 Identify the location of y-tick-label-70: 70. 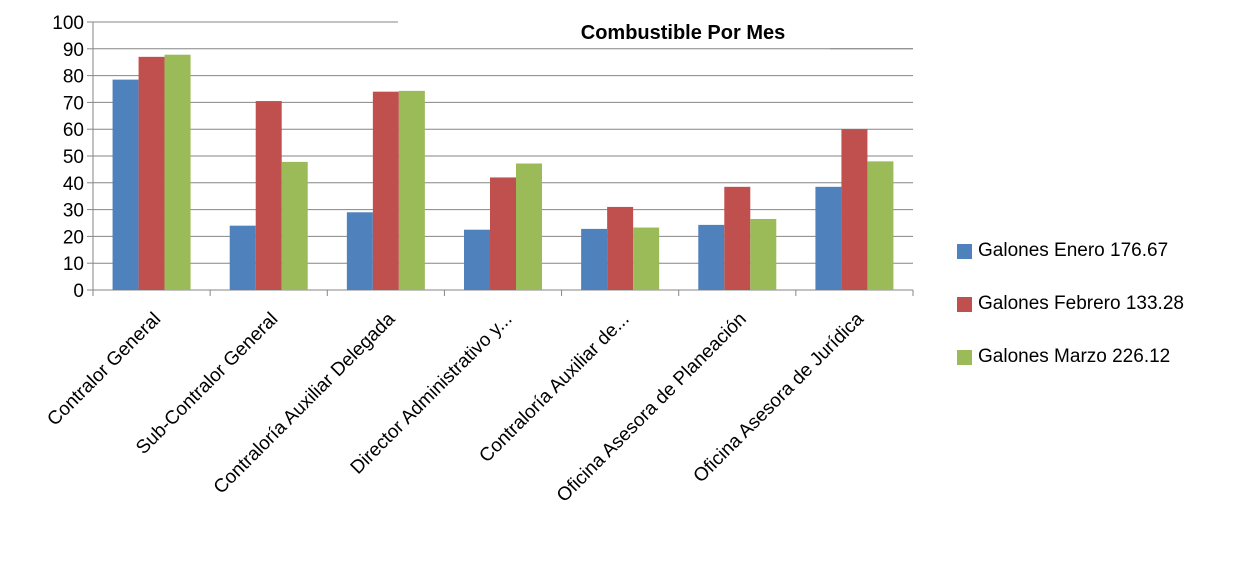
(73, 103).